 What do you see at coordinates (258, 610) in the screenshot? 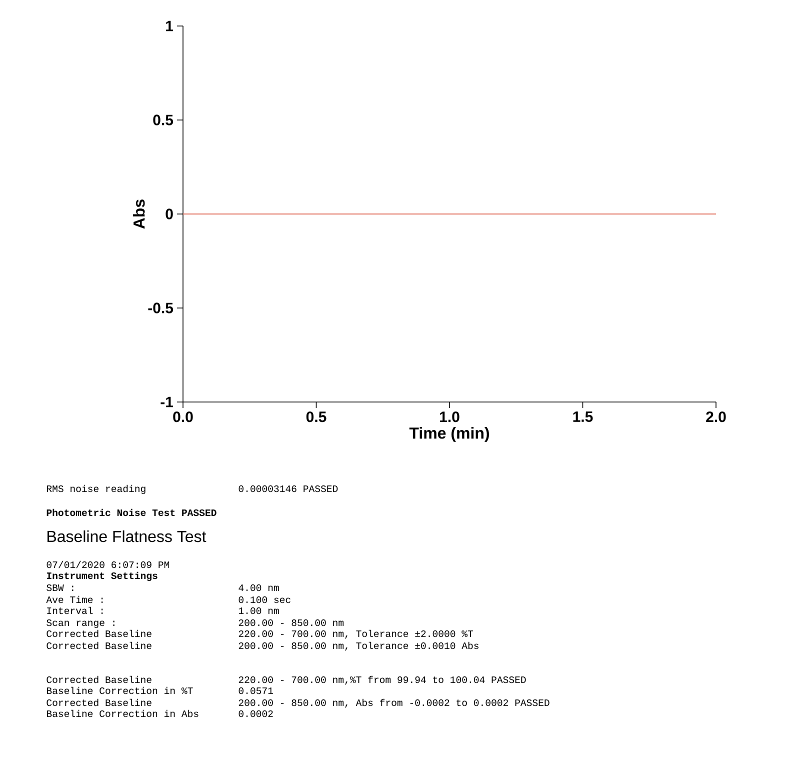
I see `text: 1.00 nm` at bounding box center [258, 610].